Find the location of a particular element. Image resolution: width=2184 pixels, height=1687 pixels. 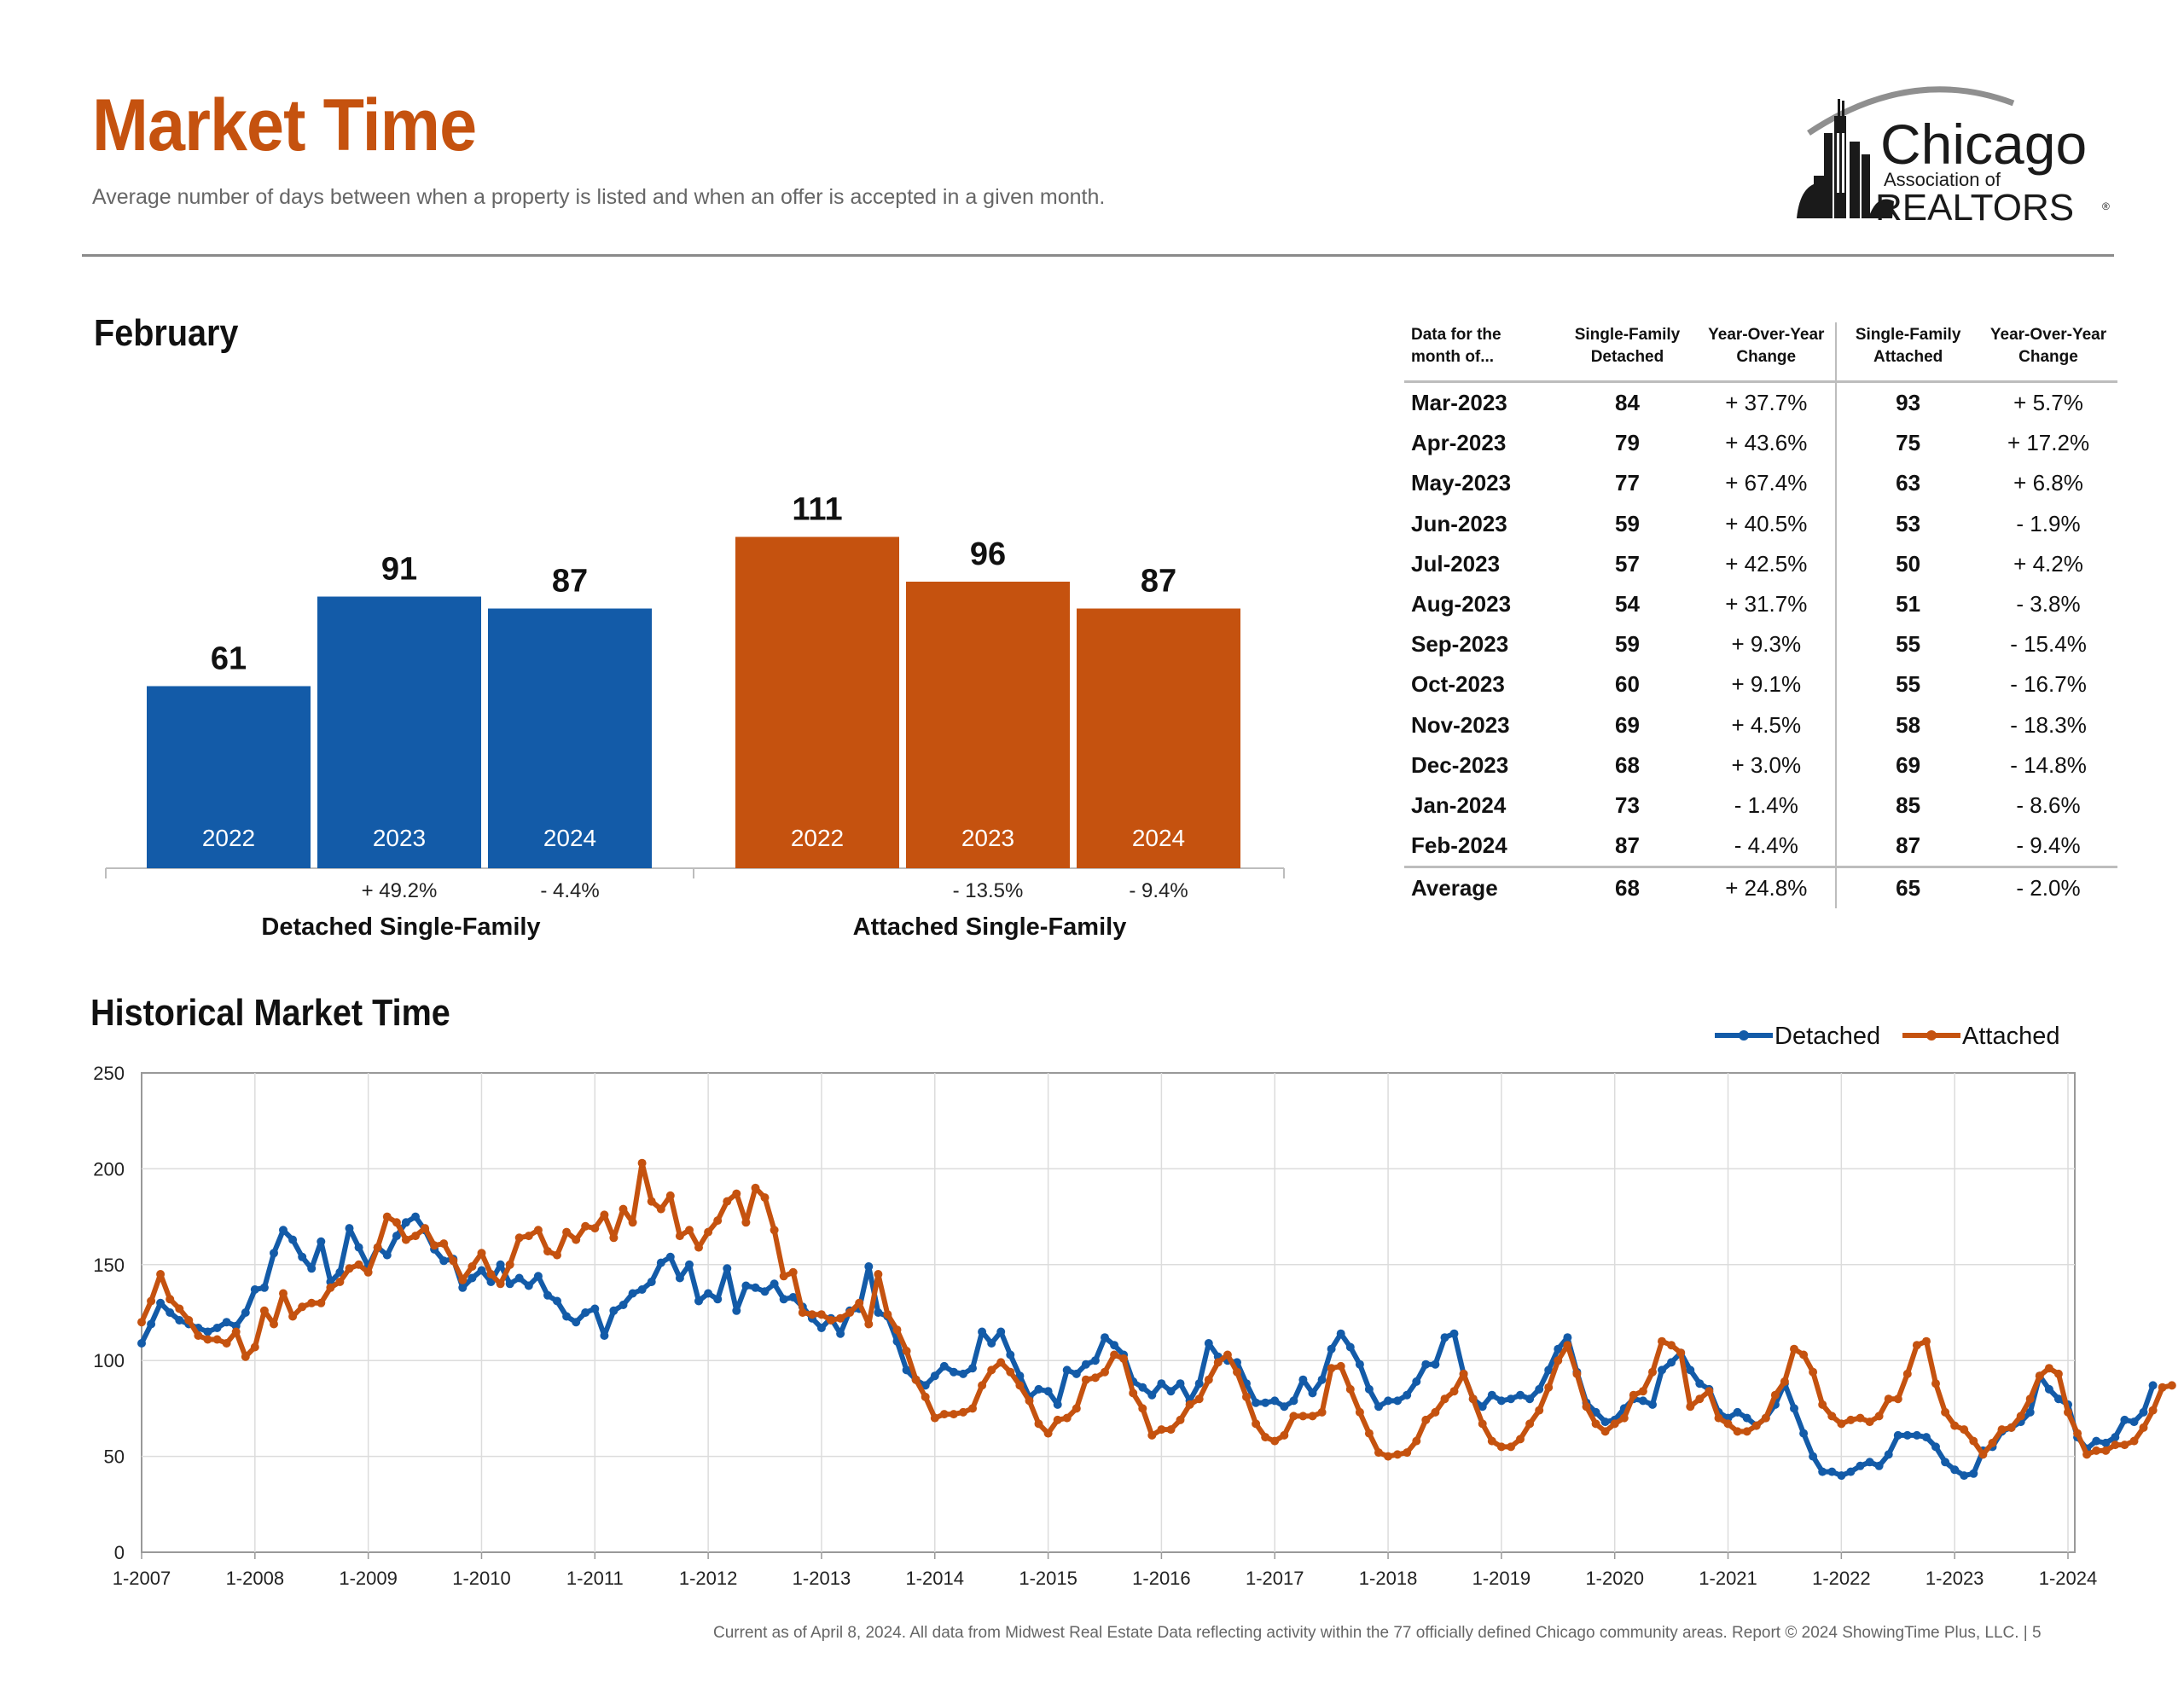

header-detached: Single-Family Detached is located at coordinates (1628, 352).